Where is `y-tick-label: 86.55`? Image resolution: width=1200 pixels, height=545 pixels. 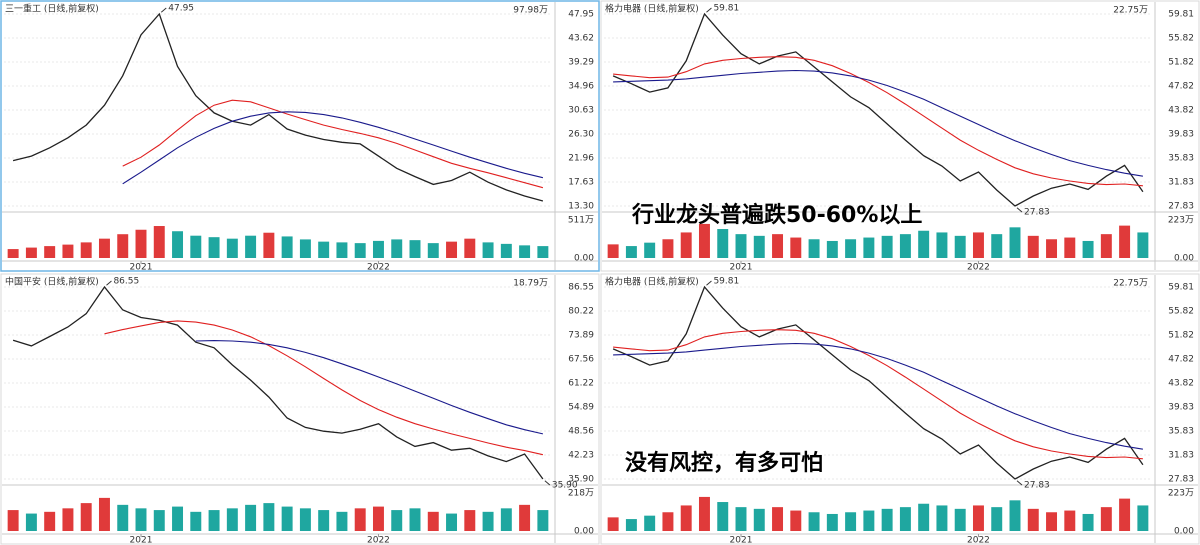 y-tick-label: 86.55 is located at coordinates (581, 288).